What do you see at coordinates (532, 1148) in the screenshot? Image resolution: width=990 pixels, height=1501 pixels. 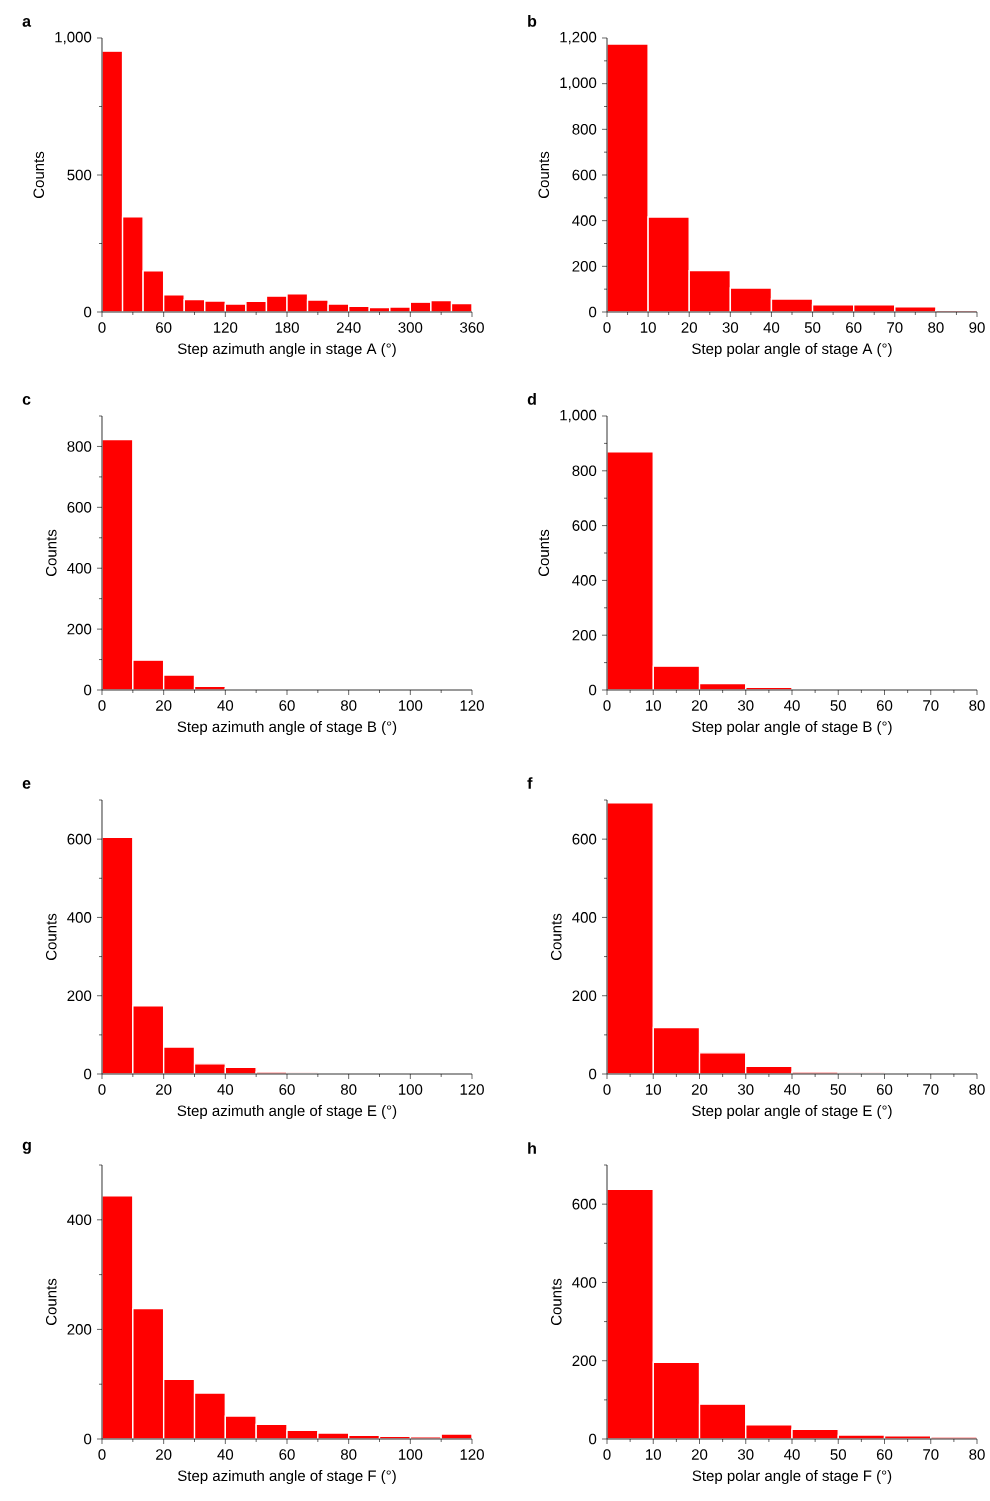 I see `chart-title: h` at bounding box center [532, 1148].